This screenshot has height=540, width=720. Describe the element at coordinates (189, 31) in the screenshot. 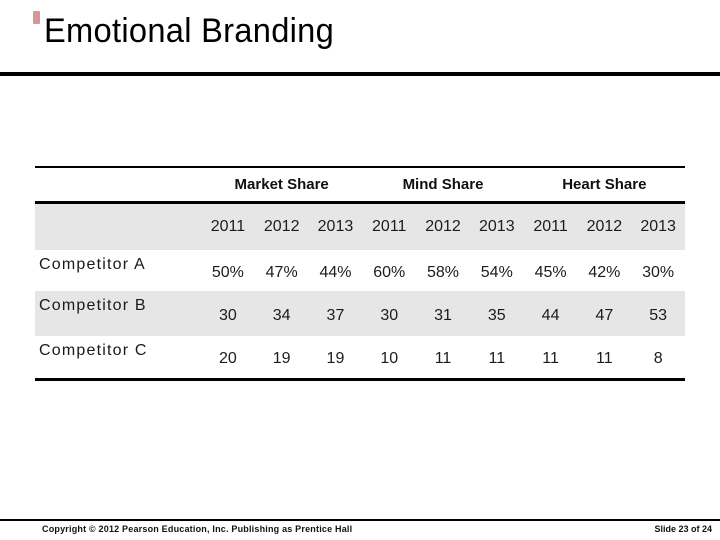

I see `page-title: Emotional Branding` at that location.